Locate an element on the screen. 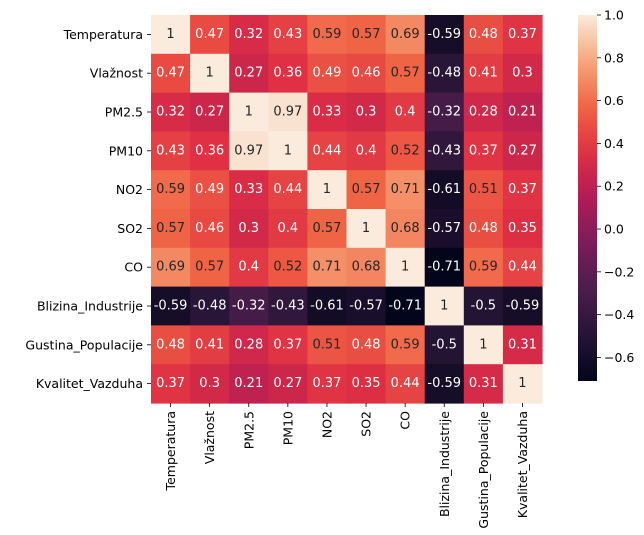  cell-value-label: -0.59 is located at coordinates (444, 383).